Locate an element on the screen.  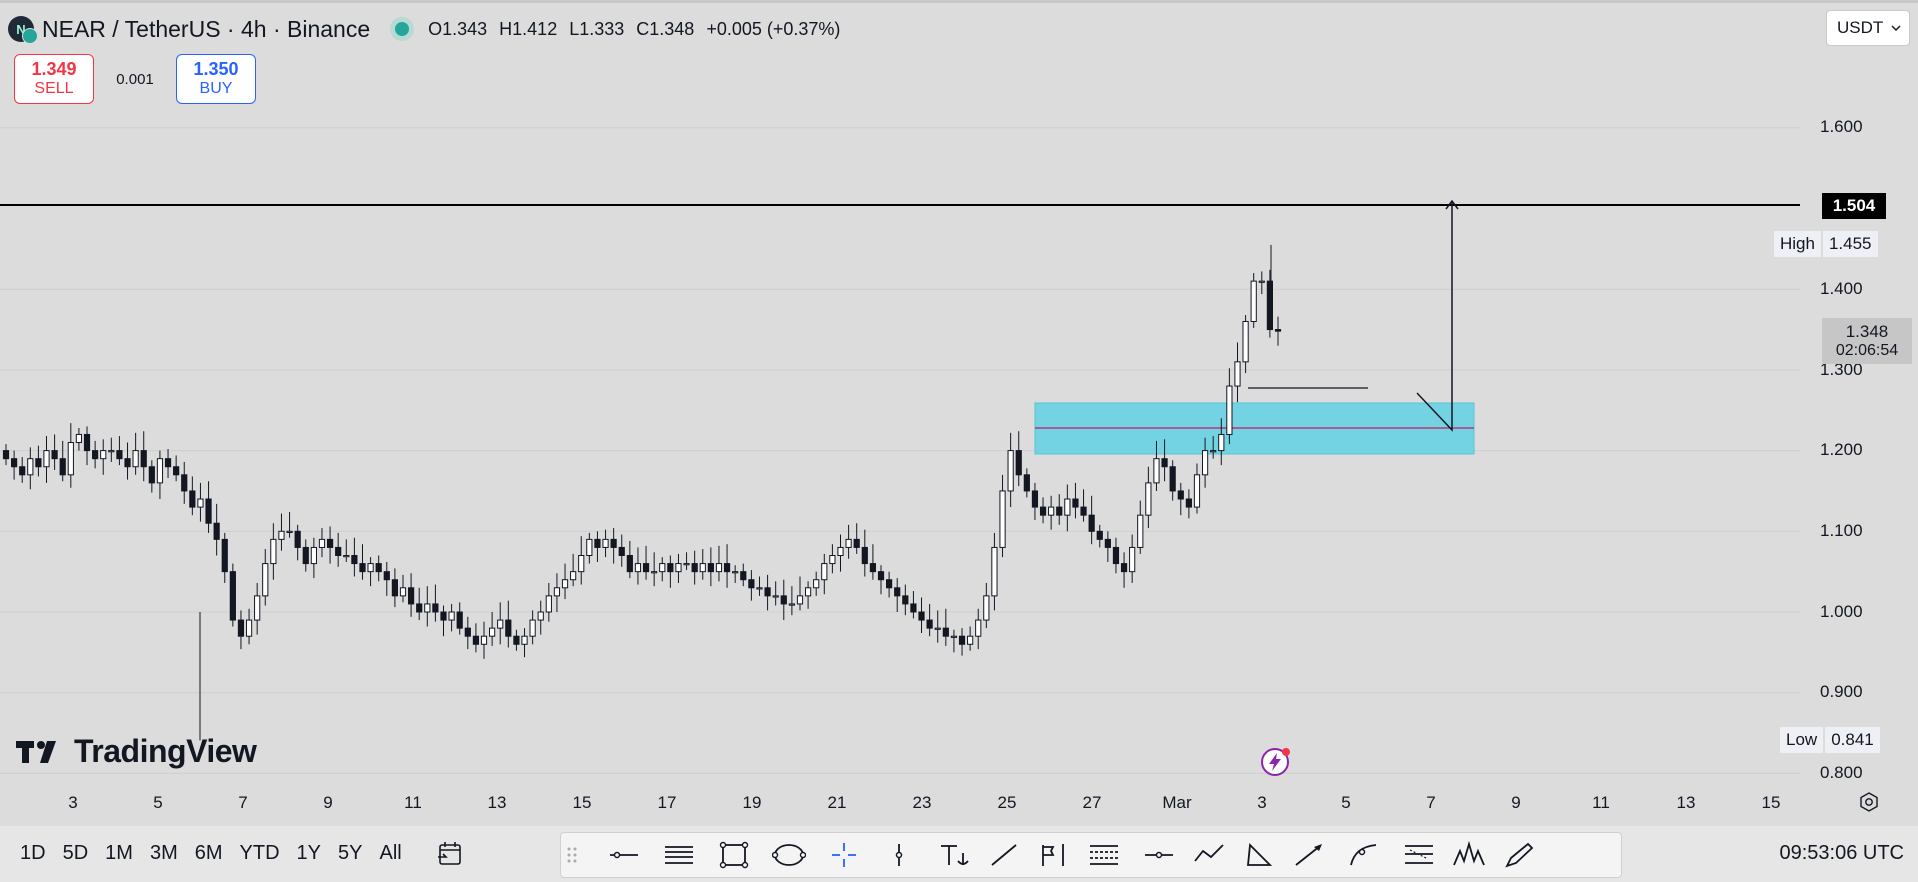
range-all: All is located at coordinates (390, 853).